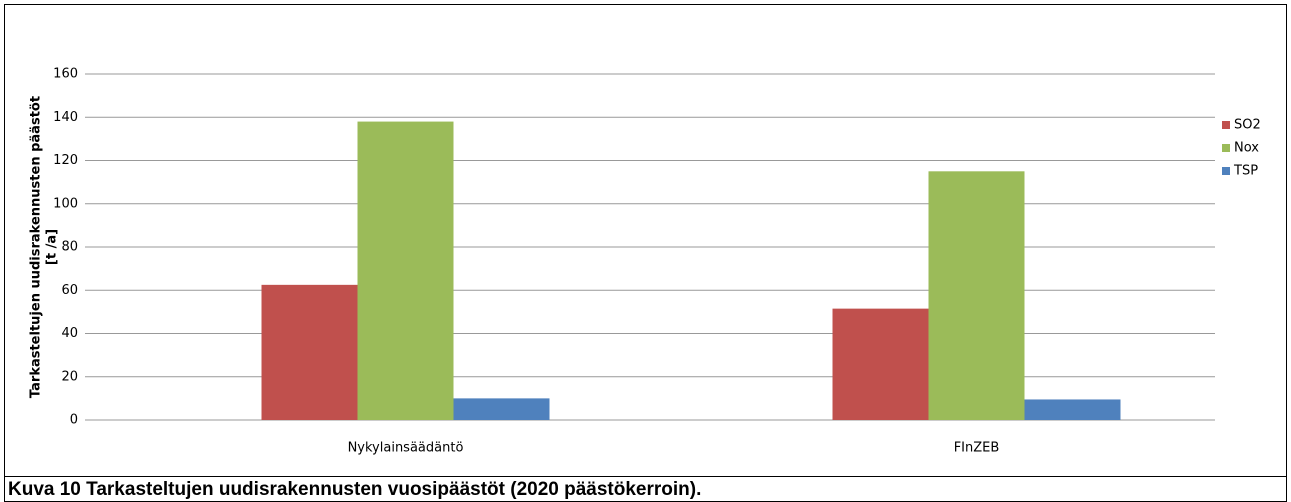 The image size is (1291, 502). I want to click on legend-label: Nox, so click(1246, 148).